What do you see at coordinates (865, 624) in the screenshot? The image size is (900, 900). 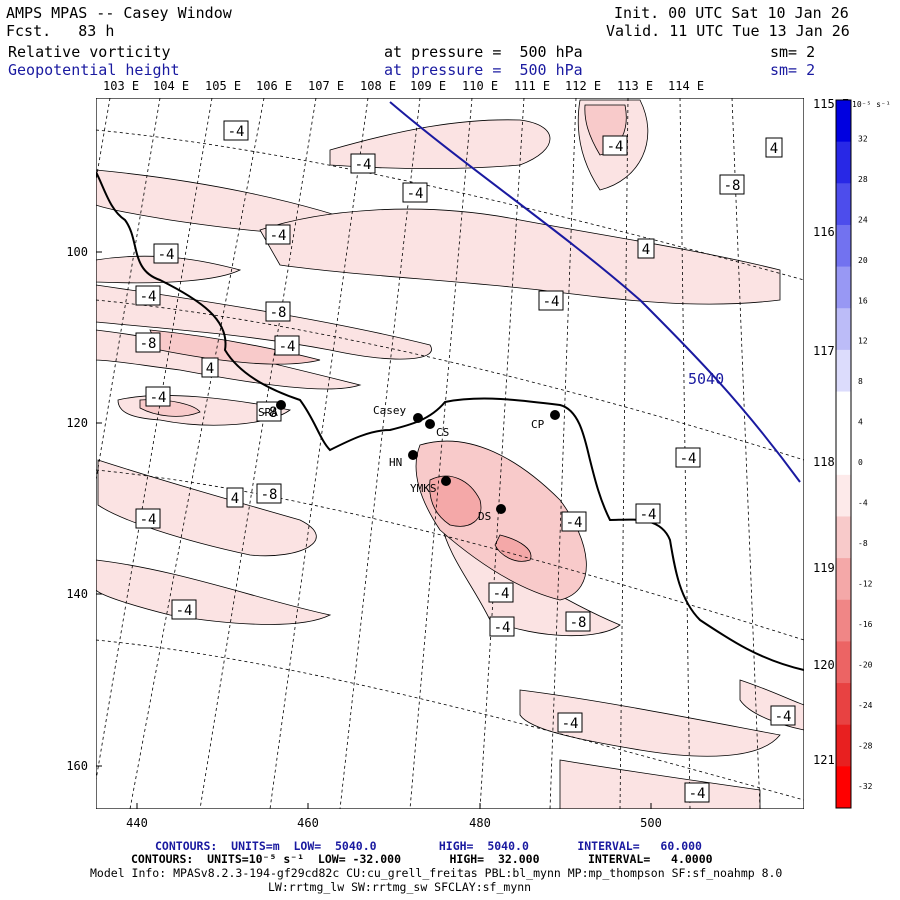 I see `colorbar-label: -16` at bounding box center [865, 624].